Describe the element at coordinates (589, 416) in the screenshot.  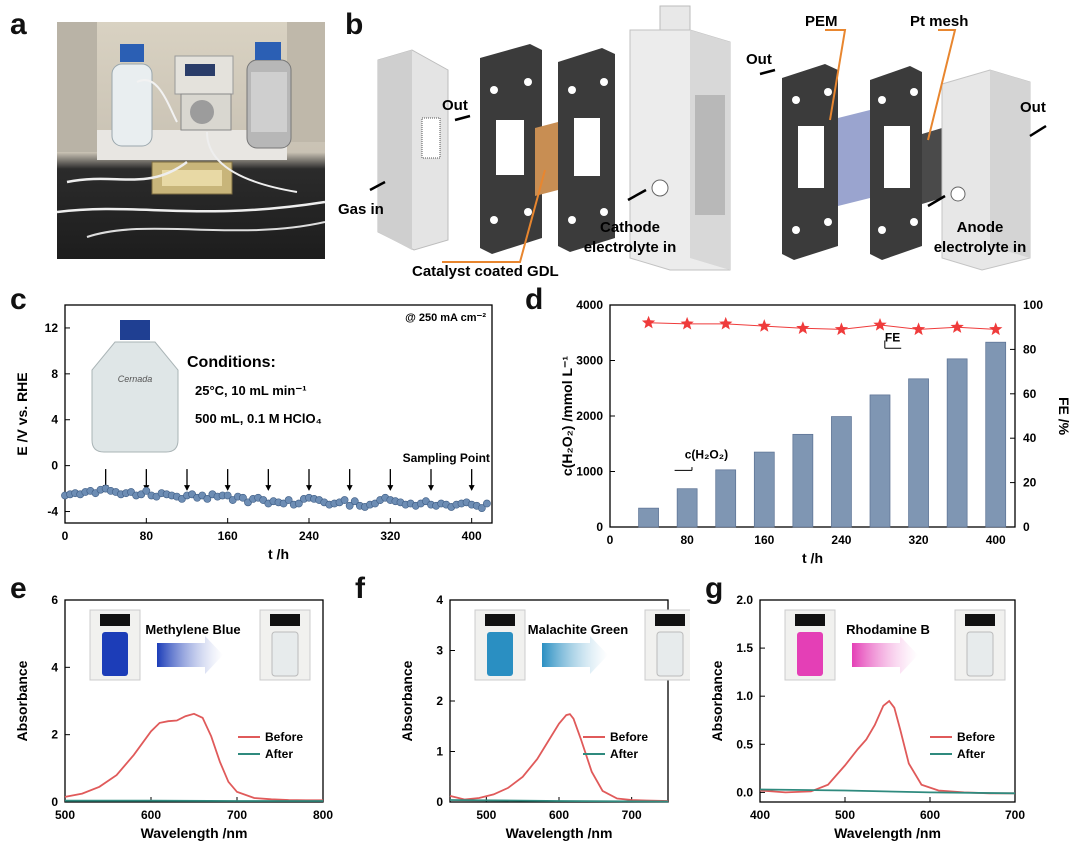
I see `y-tick-label: 2000` at that location.